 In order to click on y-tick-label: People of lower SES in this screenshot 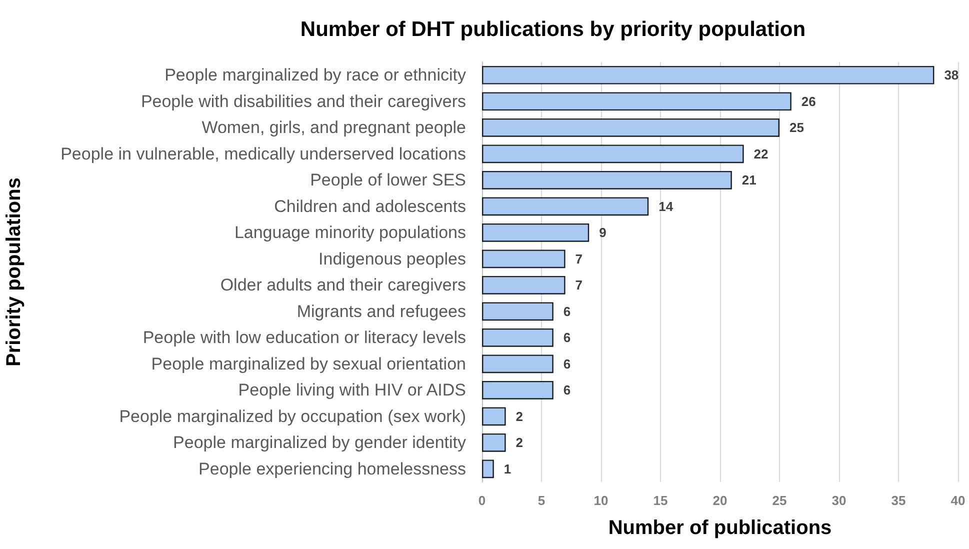, I will do `click(388, 180)`.